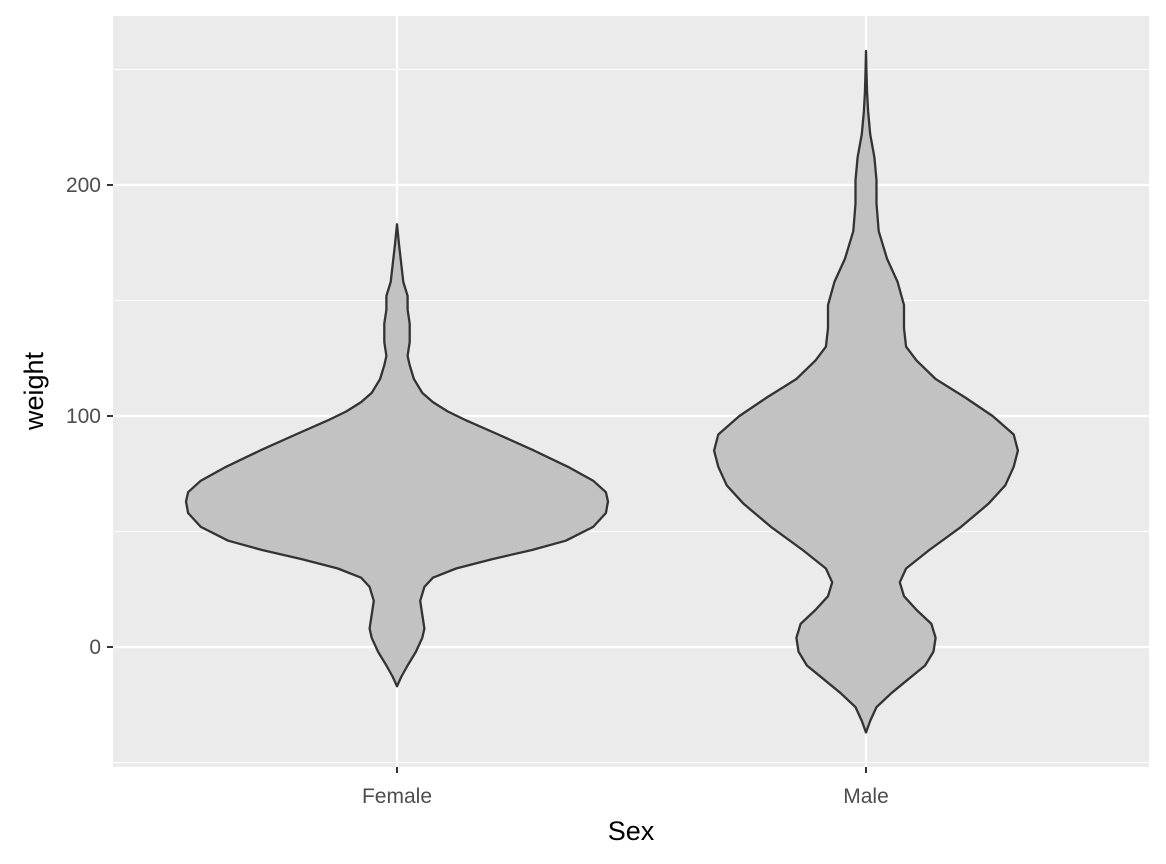  I want to click on x-tick-label-male: Male, so click(866, 796).